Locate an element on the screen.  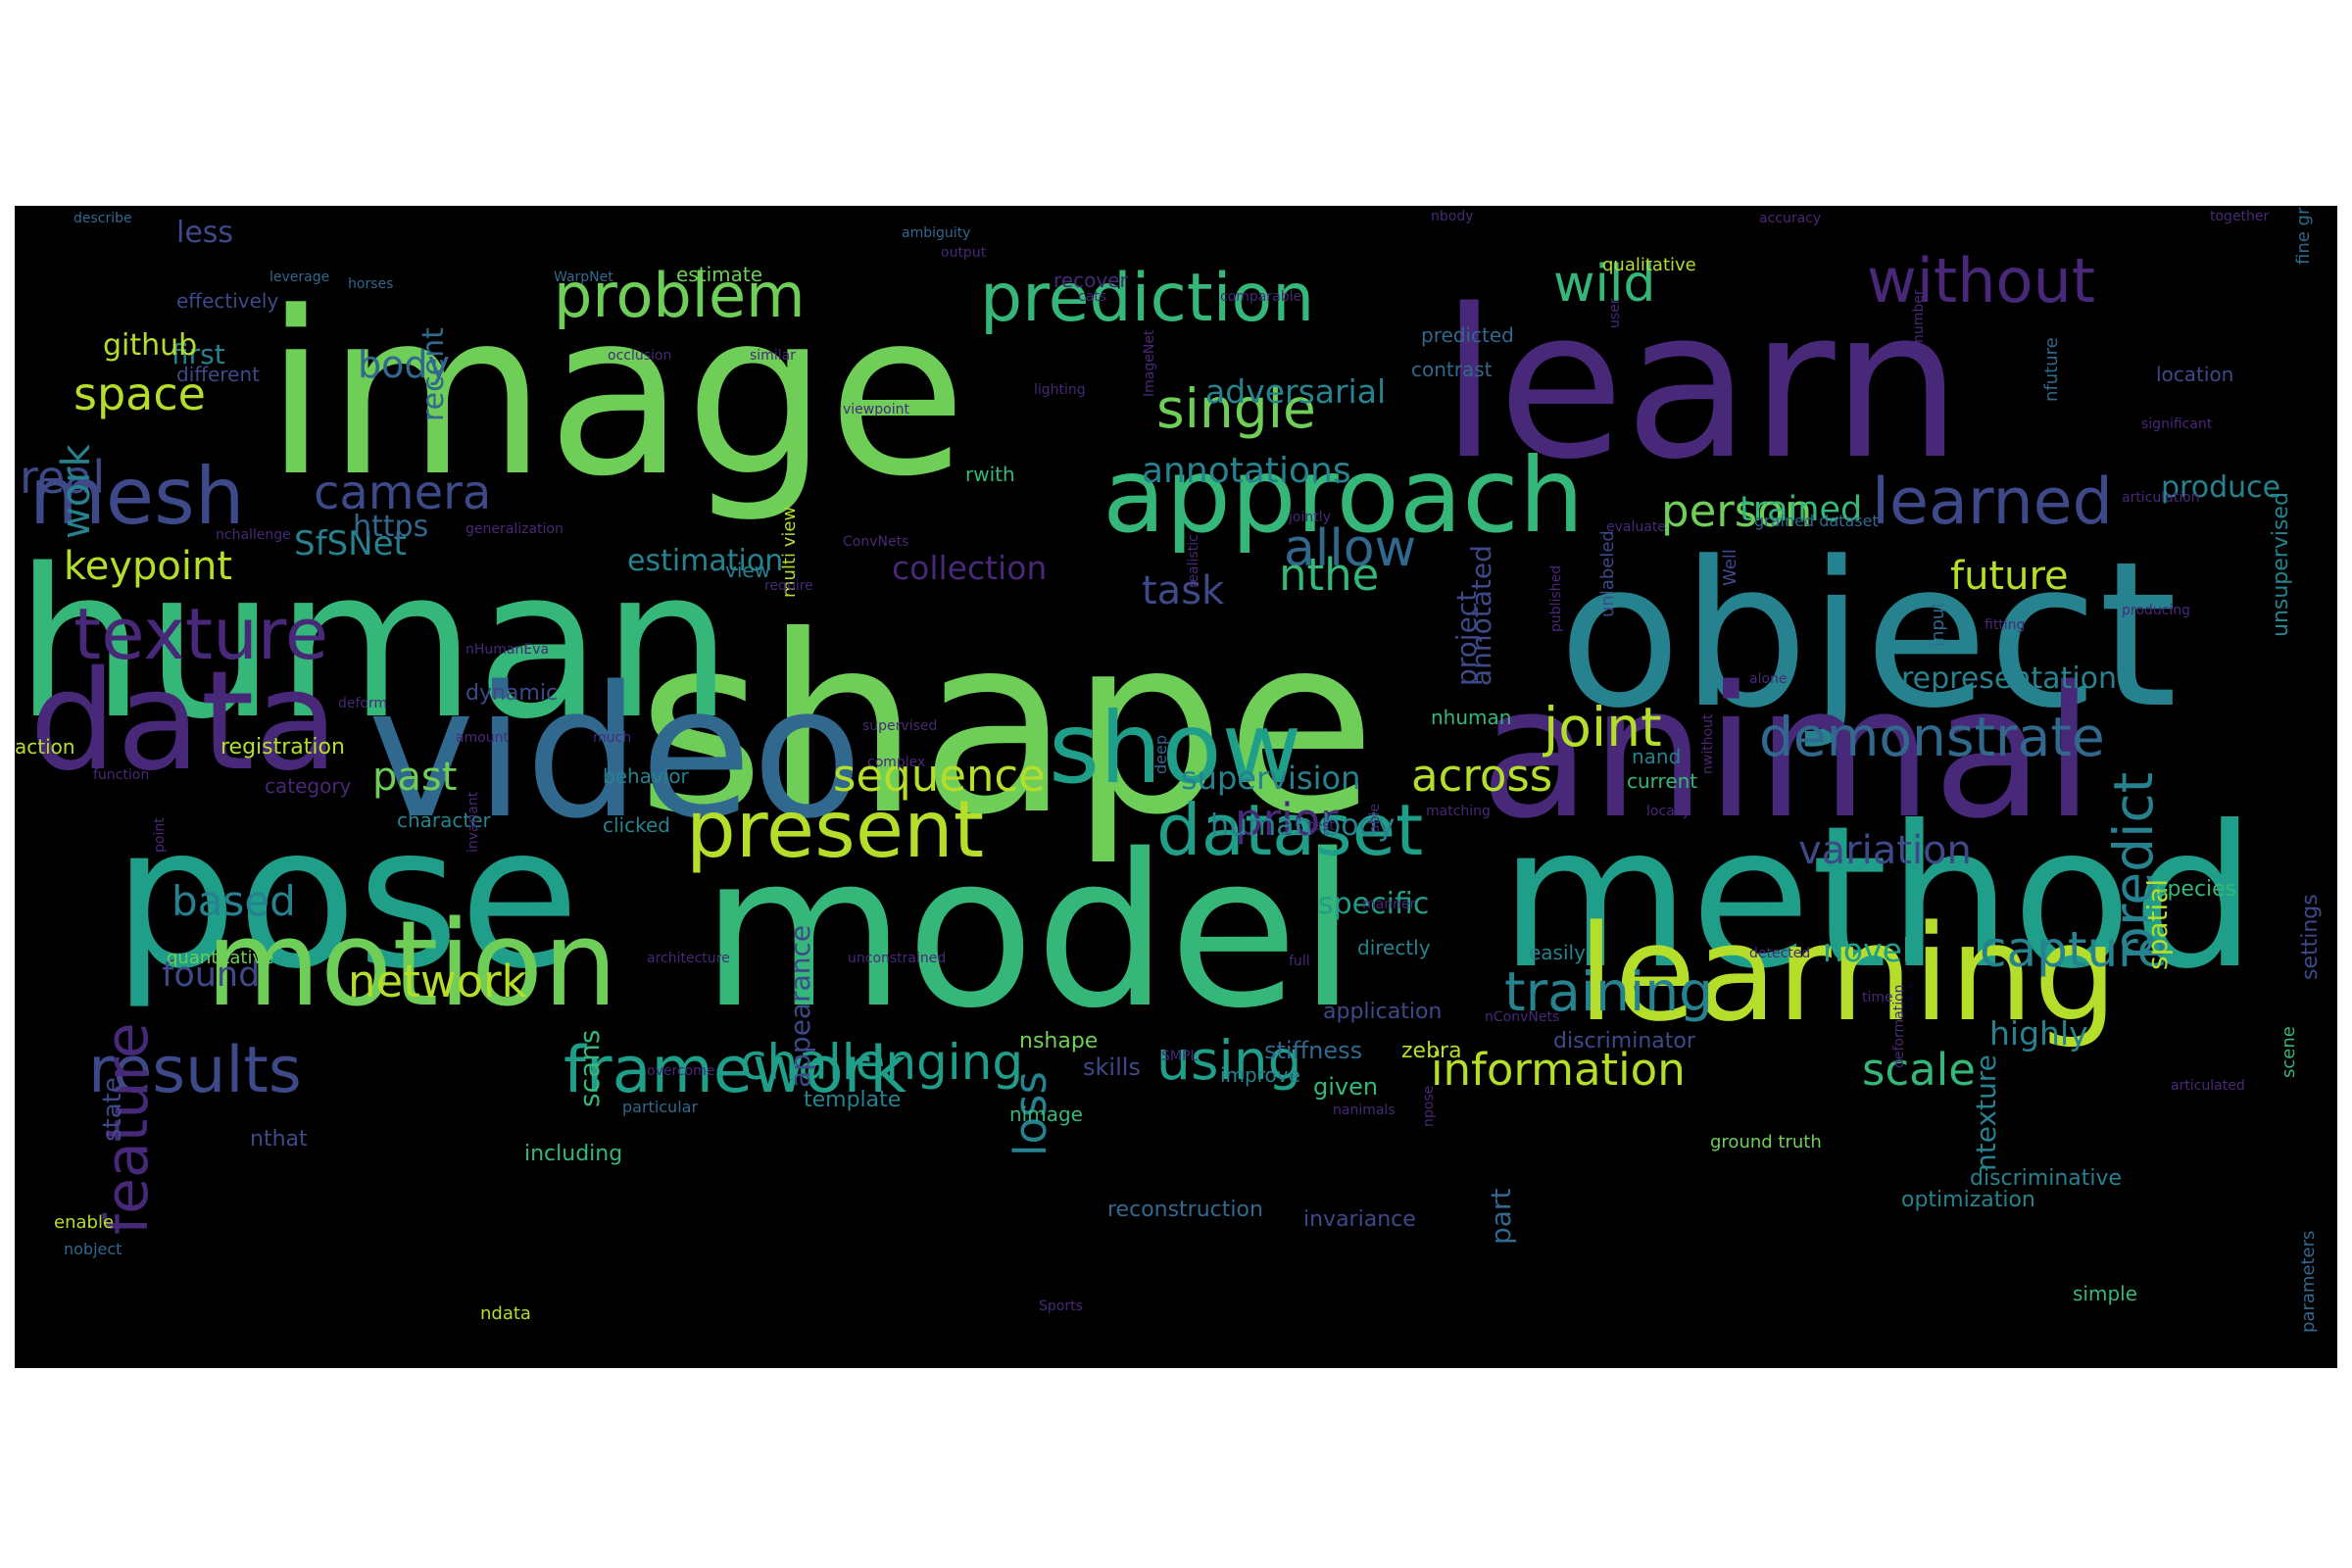
word-without: without is located at coordinates (1981, 281).